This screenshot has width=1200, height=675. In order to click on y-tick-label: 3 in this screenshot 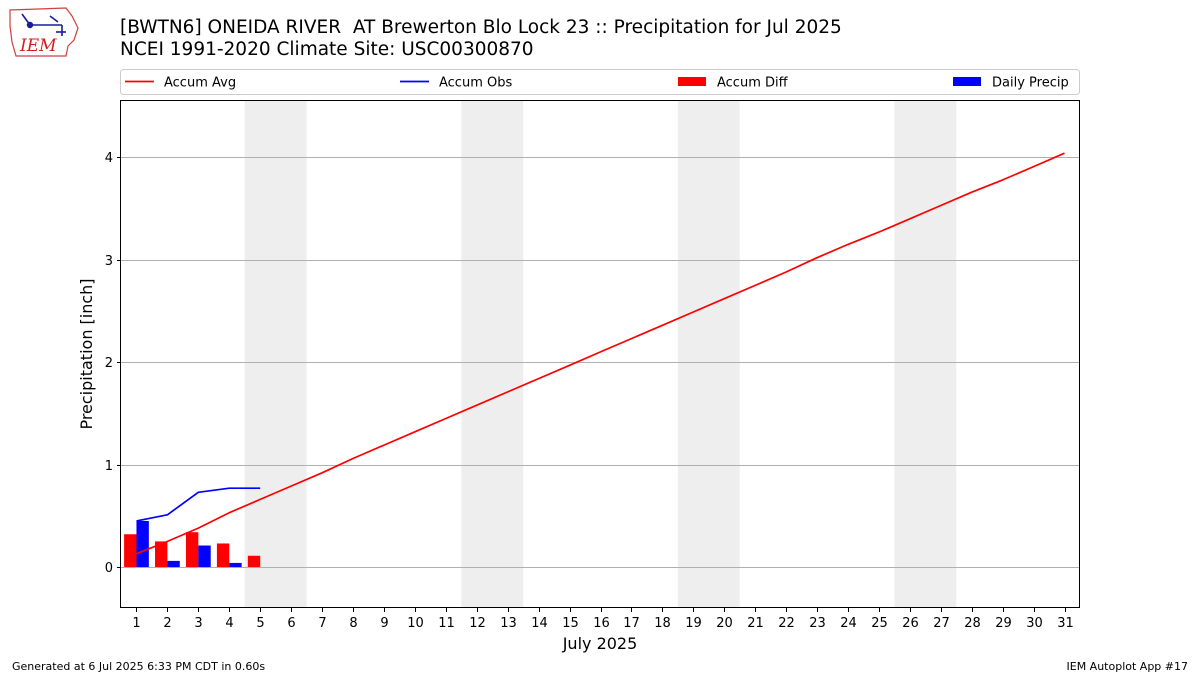, I will do `click(109, 261)`.